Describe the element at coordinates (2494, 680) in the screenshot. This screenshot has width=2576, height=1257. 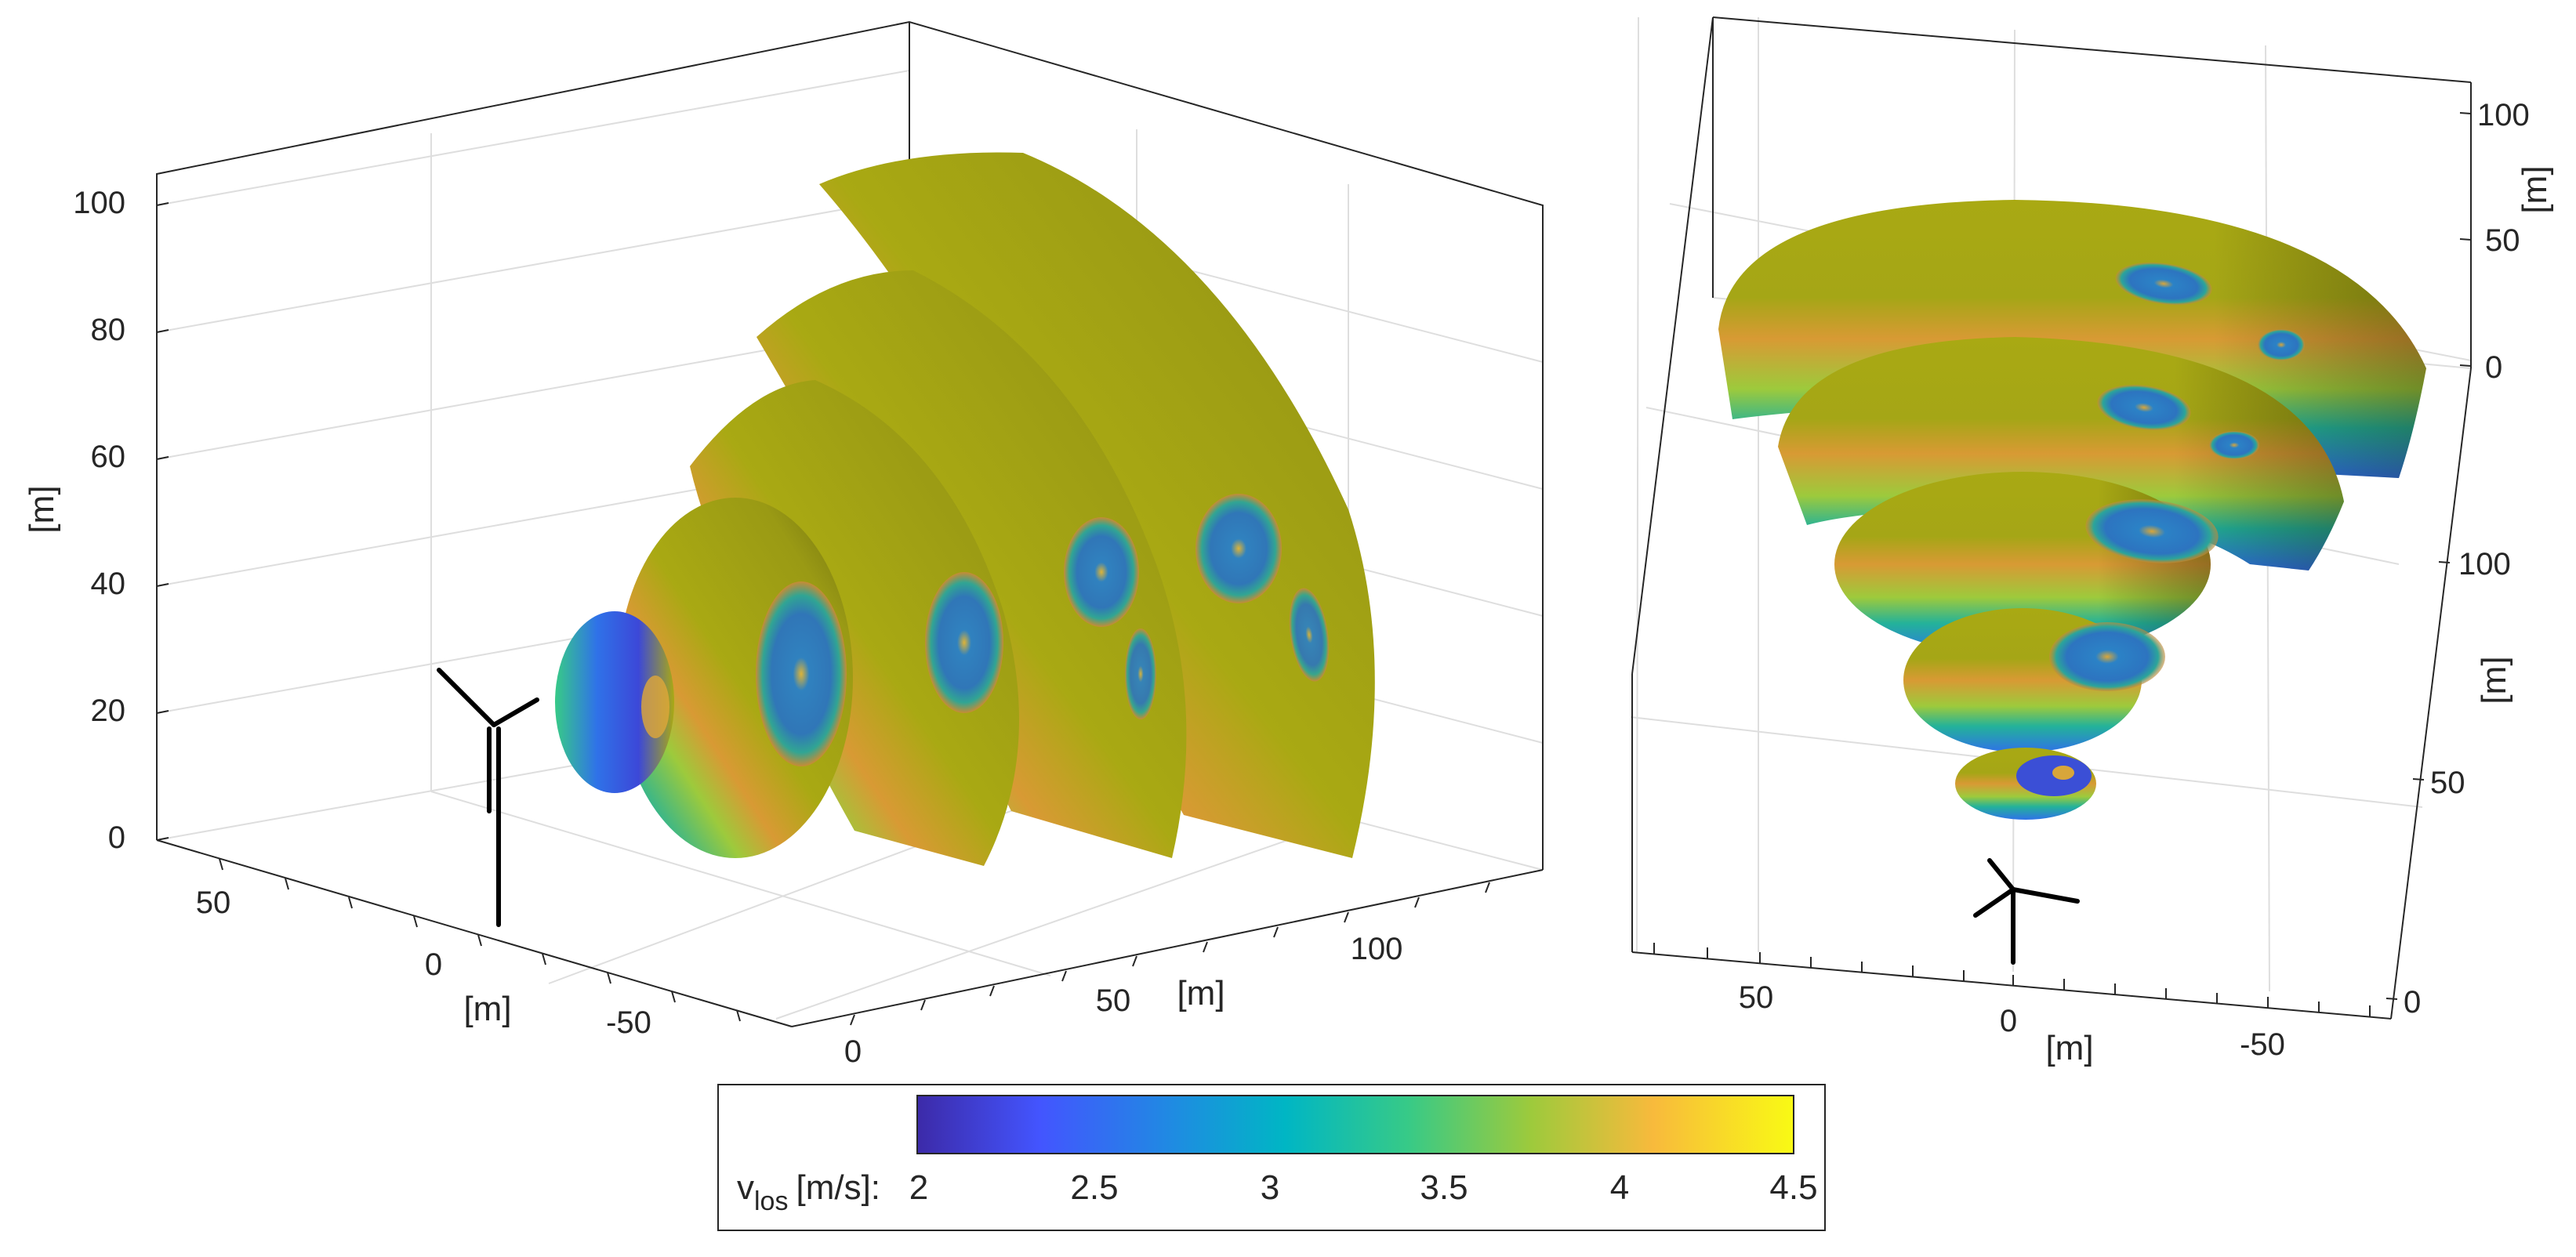
I see `right-lower-label: [m]` at that location.